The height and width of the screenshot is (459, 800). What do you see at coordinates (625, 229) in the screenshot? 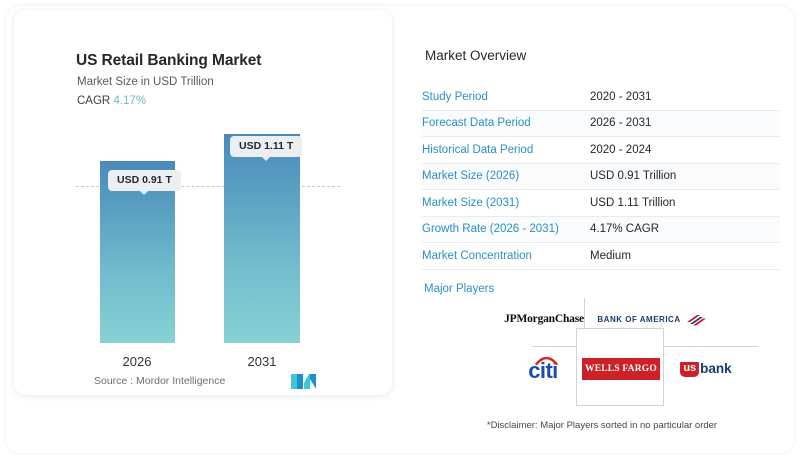
I see `row-value: 4.17% CAGR` at bounding box center [625, 229].